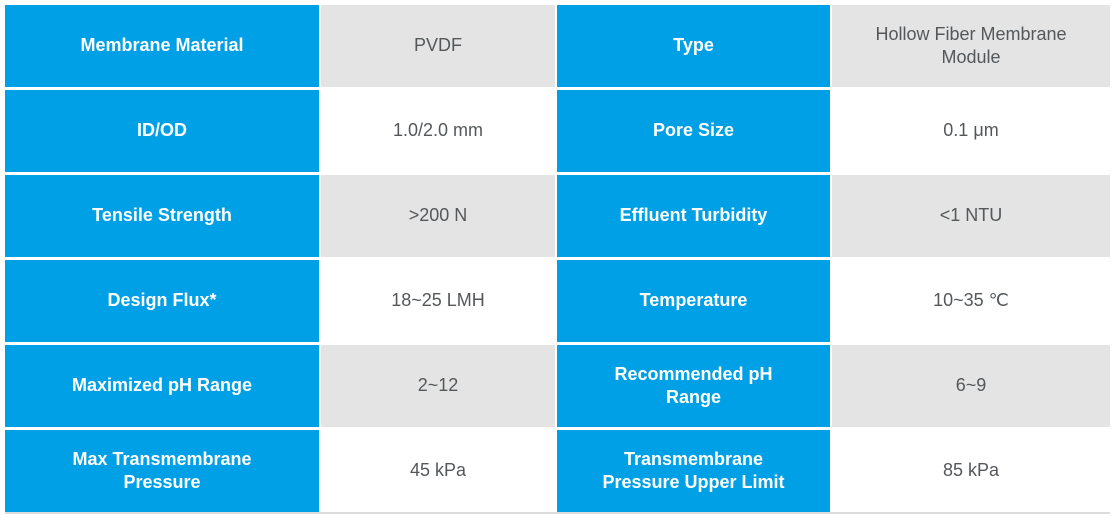 The height and width of the screenshot is (518, 1116). Describe the element at coordinates (971, 131) in the screenshot. I see `spec-value-pore-size: 0.1 μm` at that location.